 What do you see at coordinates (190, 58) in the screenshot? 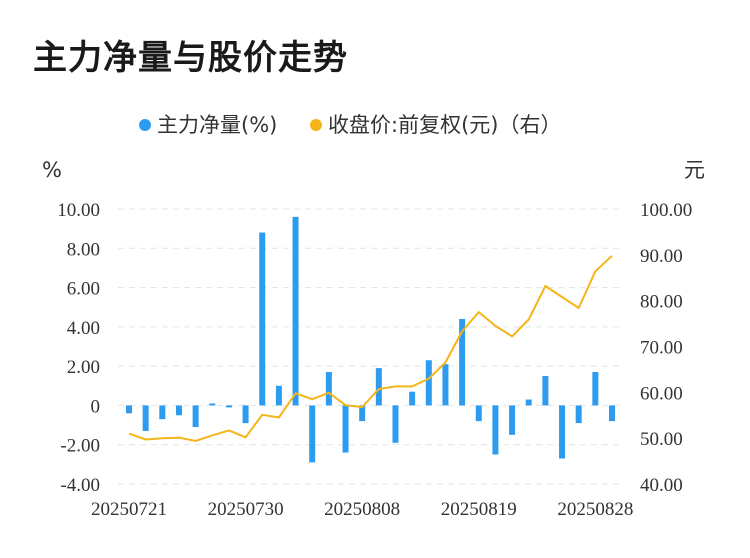
I see `chart-title: 主力净量与股价走势` at bounding box center [190, 58].